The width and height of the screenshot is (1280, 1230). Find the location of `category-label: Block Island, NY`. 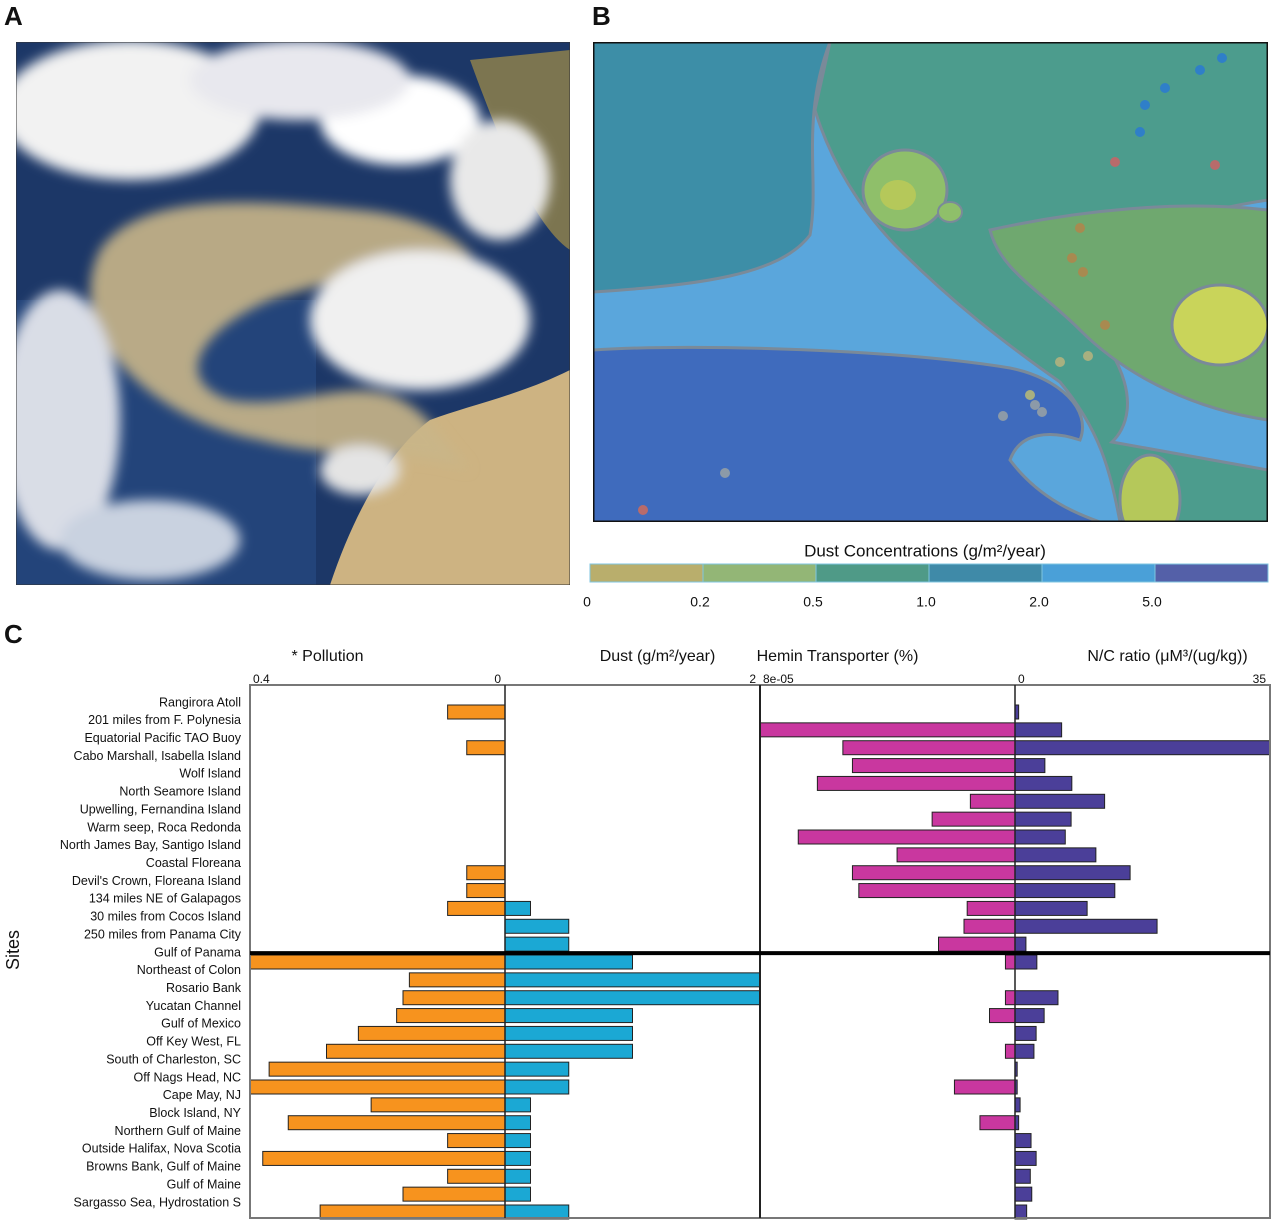

category-label: Block Island, NY is located at coordinates (195, 1113).